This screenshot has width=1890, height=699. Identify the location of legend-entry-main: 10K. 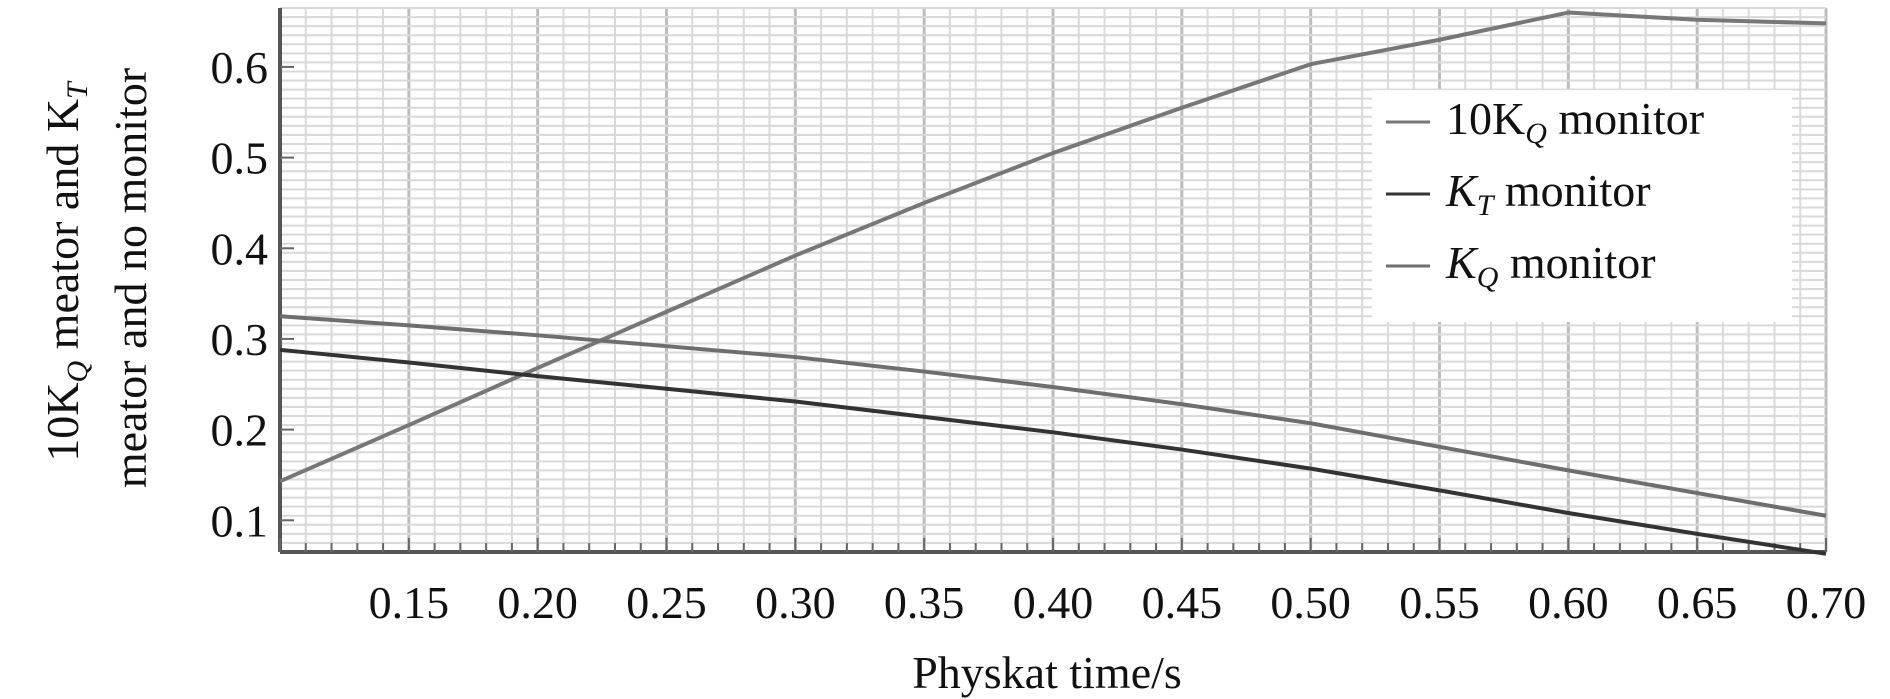
(1485, 118).